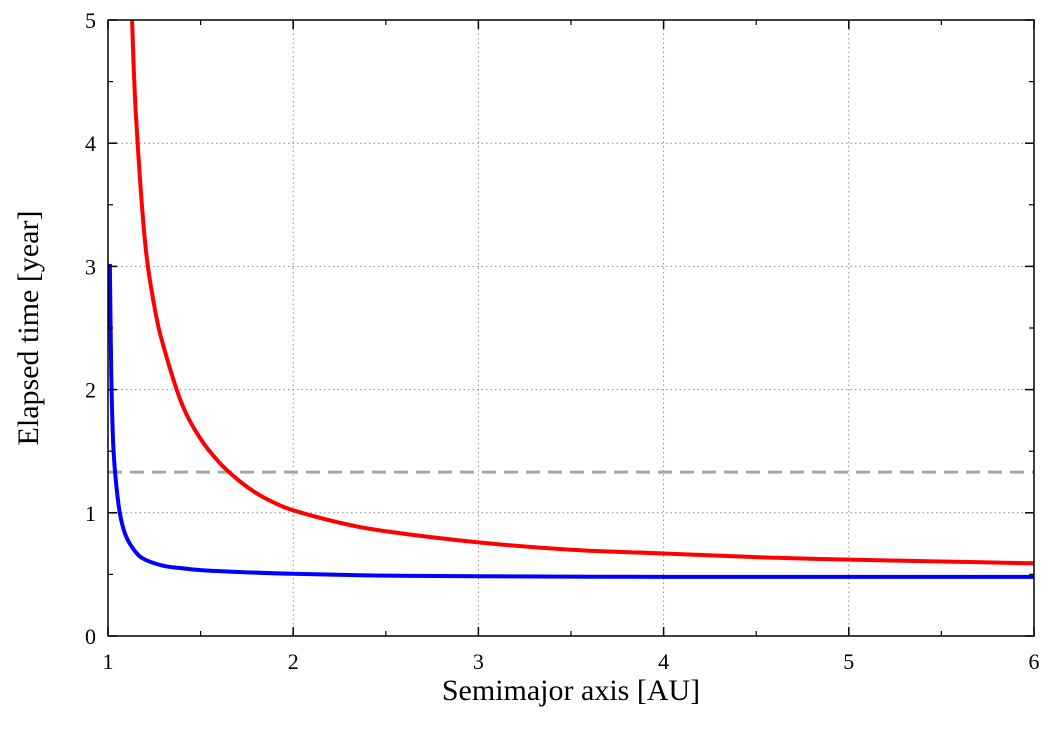 The width and height of the screenshot is (1051, 729). What do you see at coordinates (90, 20) in the screenshot?
I see `y-tick-label: 5` at bounding box center [90, 20].